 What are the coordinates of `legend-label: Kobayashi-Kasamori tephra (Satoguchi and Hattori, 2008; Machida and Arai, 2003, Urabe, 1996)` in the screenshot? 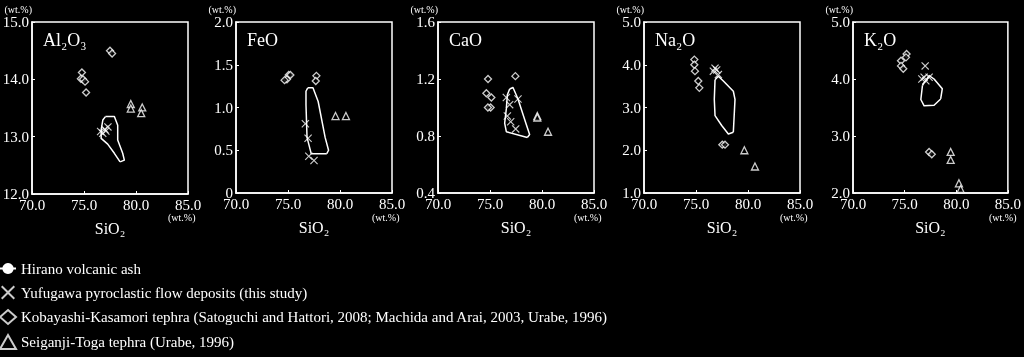 It's located at (314, 317).